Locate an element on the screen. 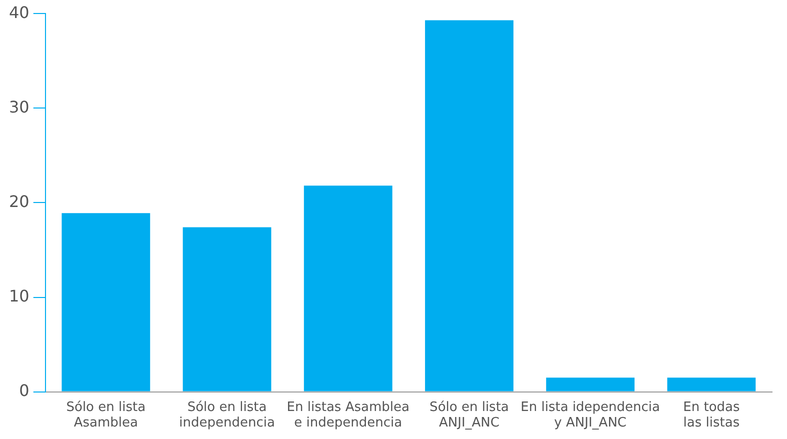 Image resolution: width=787 pixels, height=439 pixels. x-tick-label: Sólo en lista Asamblea is located at coordinates (106, 415).